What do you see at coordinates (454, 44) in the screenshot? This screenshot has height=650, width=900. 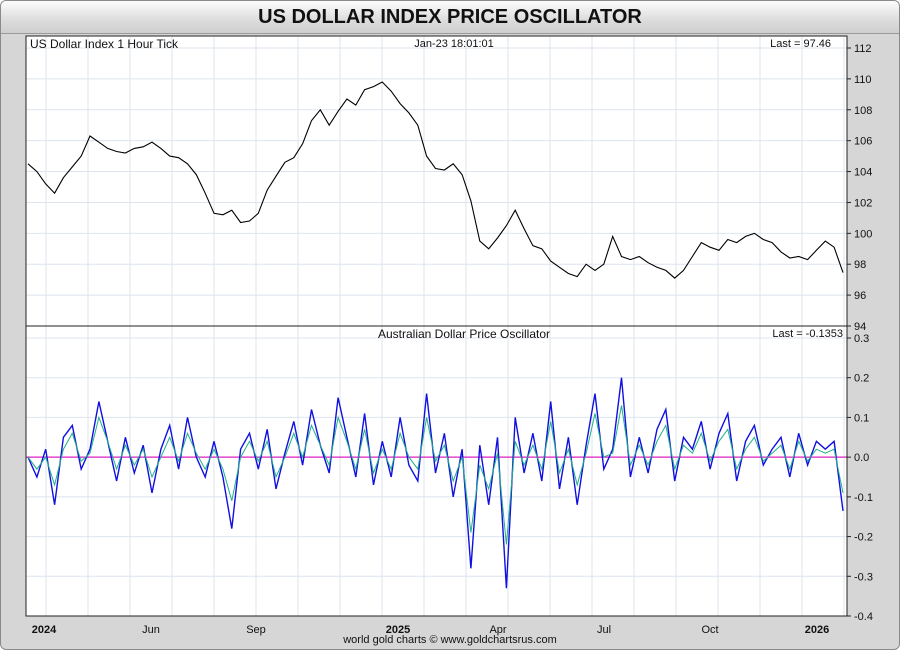 I see `timestamp-label: Jan-23 18:01:01` at bounding box center [454, 44].